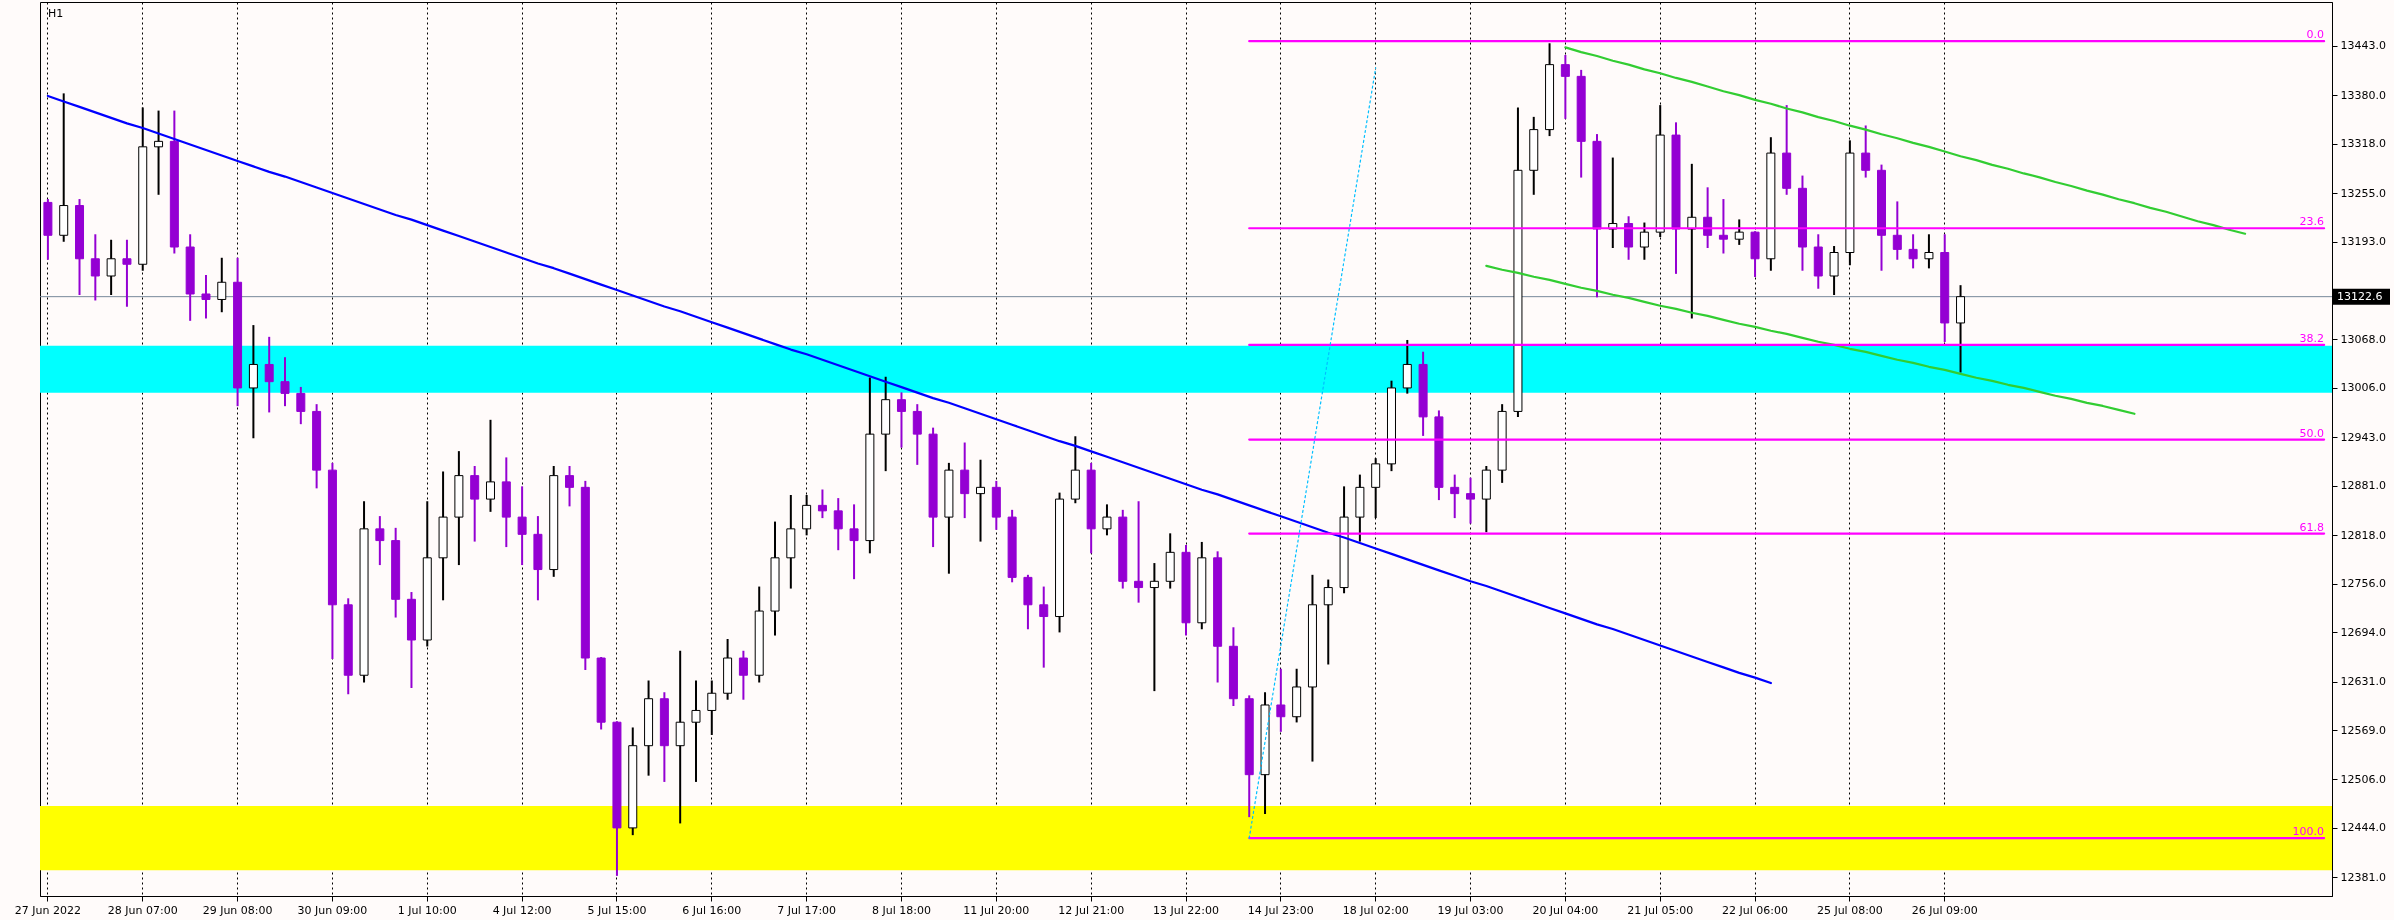  I want to click on x-tick-label: 13 Jul 22:00, so click(1186, 910).